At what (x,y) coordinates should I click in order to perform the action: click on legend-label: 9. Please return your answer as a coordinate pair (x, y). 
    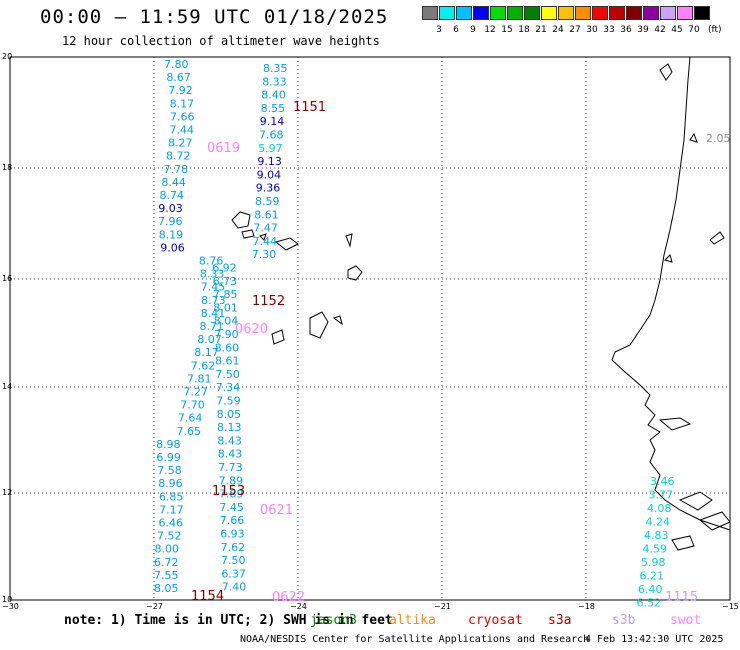
    Looking at the image, I should click on (473, 30).